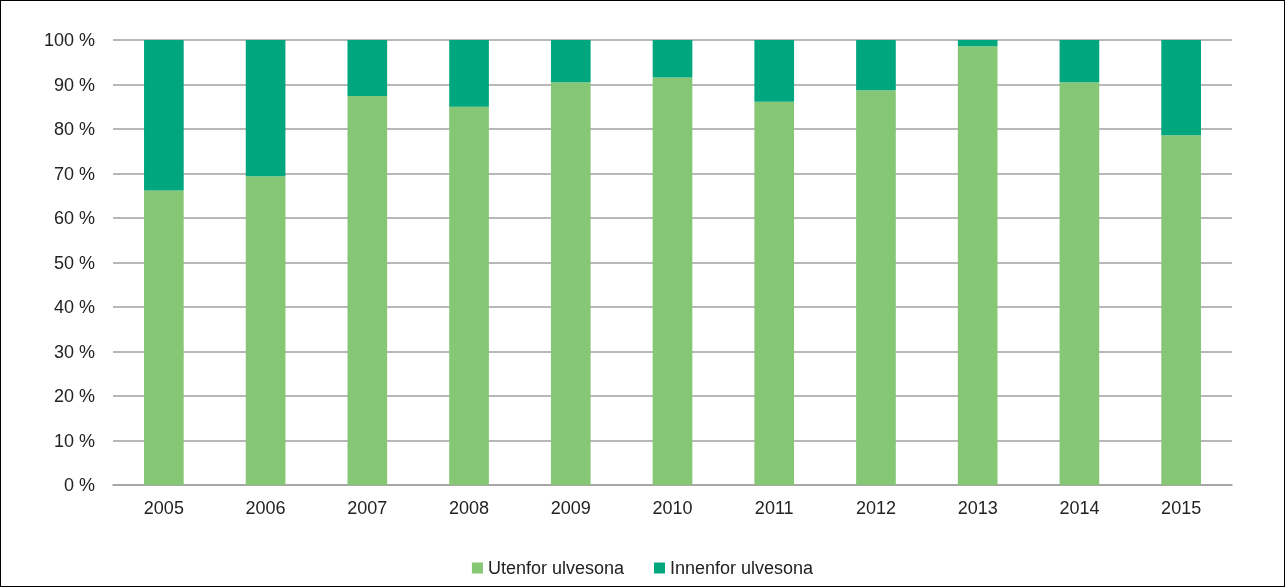  Describe the element at coordinates (74, 218) in the screenshot. I see `y-tick-label: 60 %` at that location.